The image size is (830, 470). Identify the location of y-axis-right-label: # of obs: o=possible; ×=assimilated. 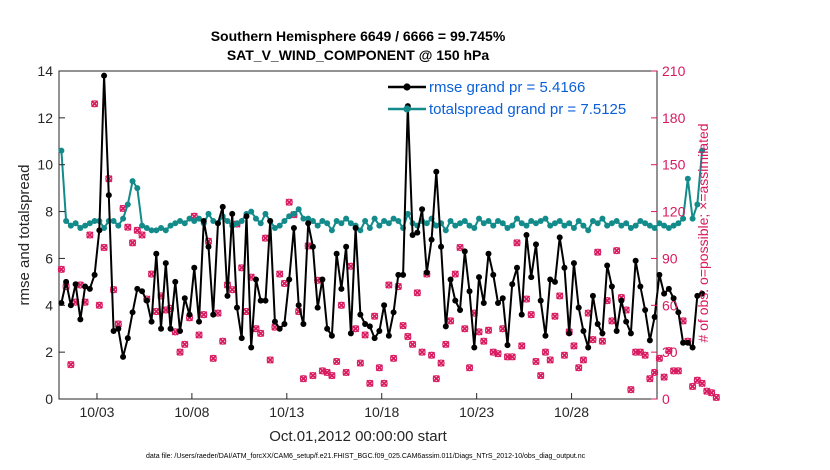
(703, 232).